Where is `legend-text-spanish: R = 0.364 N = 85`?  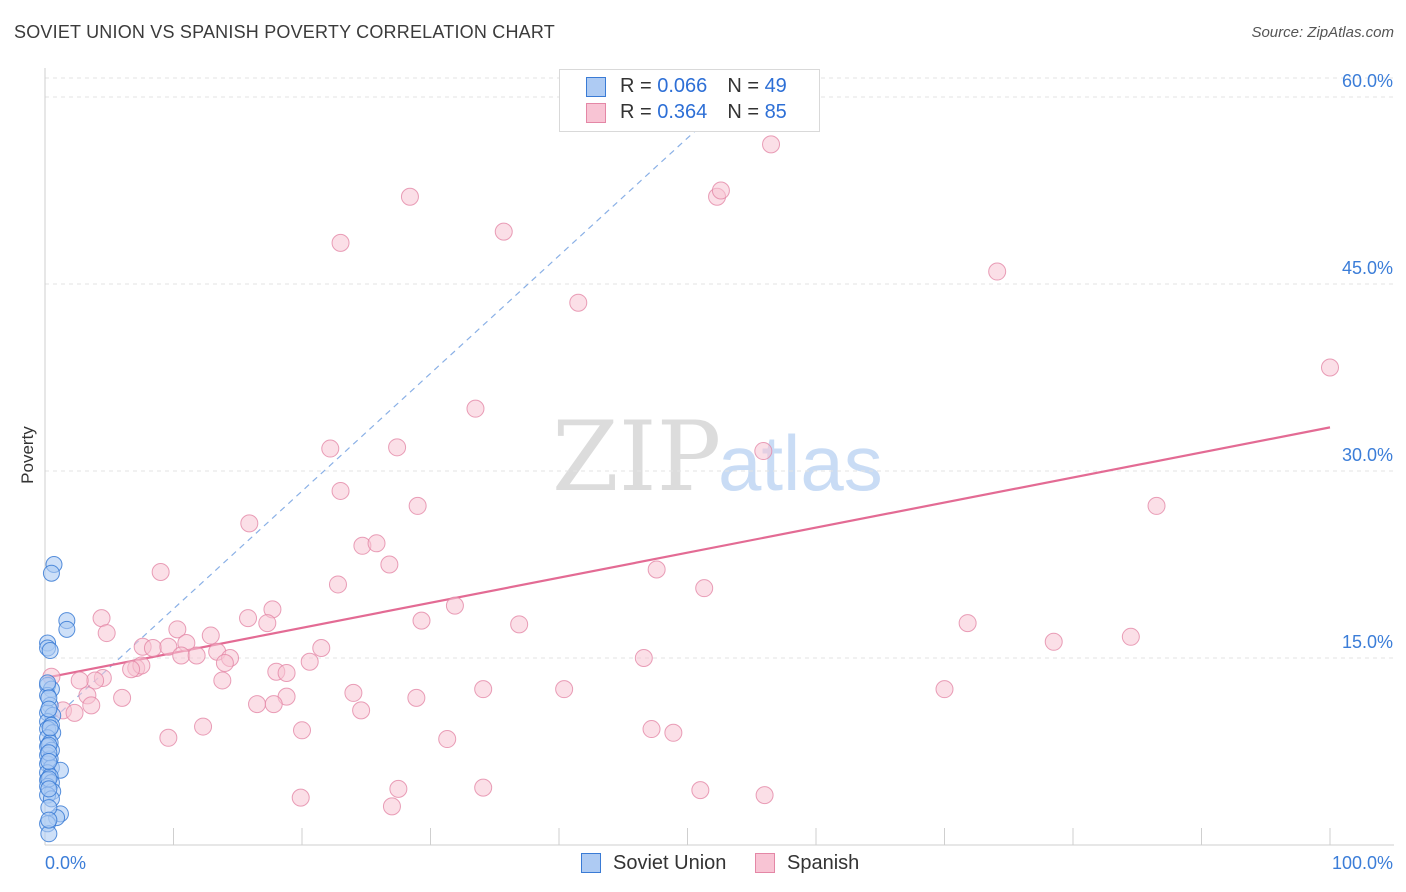 legend-text-spanish: R = 0.364 N = 85 is located at coordinates (703, 112).